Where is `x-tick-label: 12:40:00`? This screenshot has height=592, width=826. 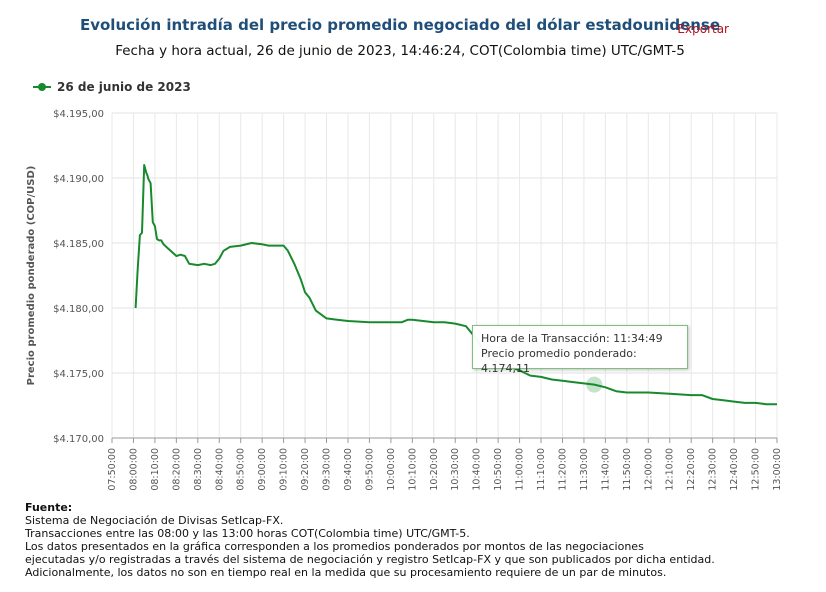 x-tick-label: 12:40:00 is located at coordinates (734, 469).